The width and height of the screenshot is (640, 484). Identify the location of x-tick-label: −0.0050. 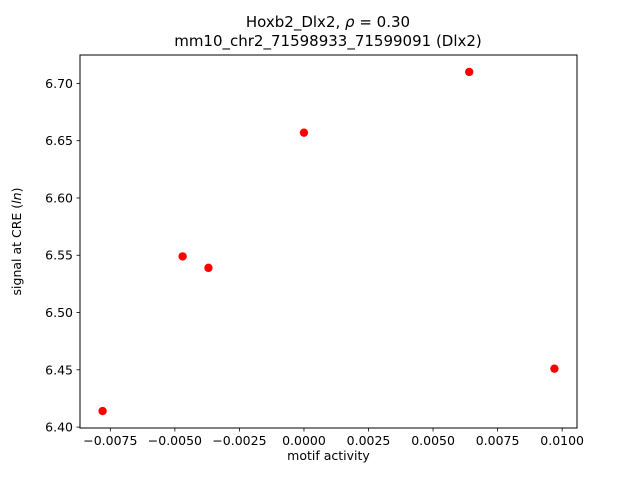
(175, 440).